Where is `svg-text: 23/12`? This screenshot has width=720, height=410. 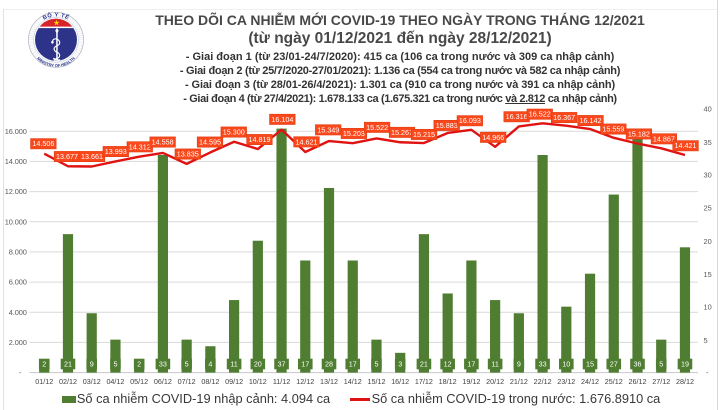
svg-text: 23/12 is located at coordinates (566, 381).